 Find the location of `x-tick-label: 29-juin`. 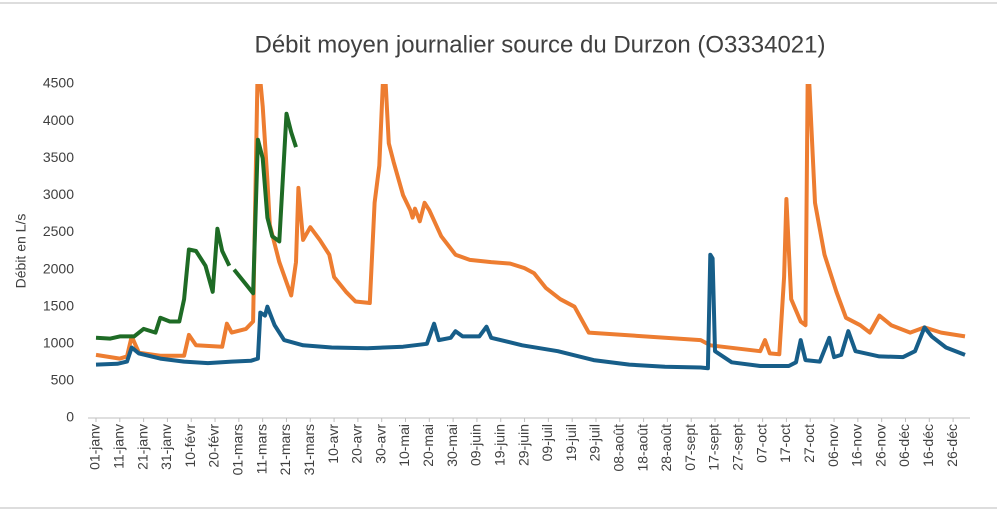

x-tick-label: 29-juin is located at coordinates (523, 445).